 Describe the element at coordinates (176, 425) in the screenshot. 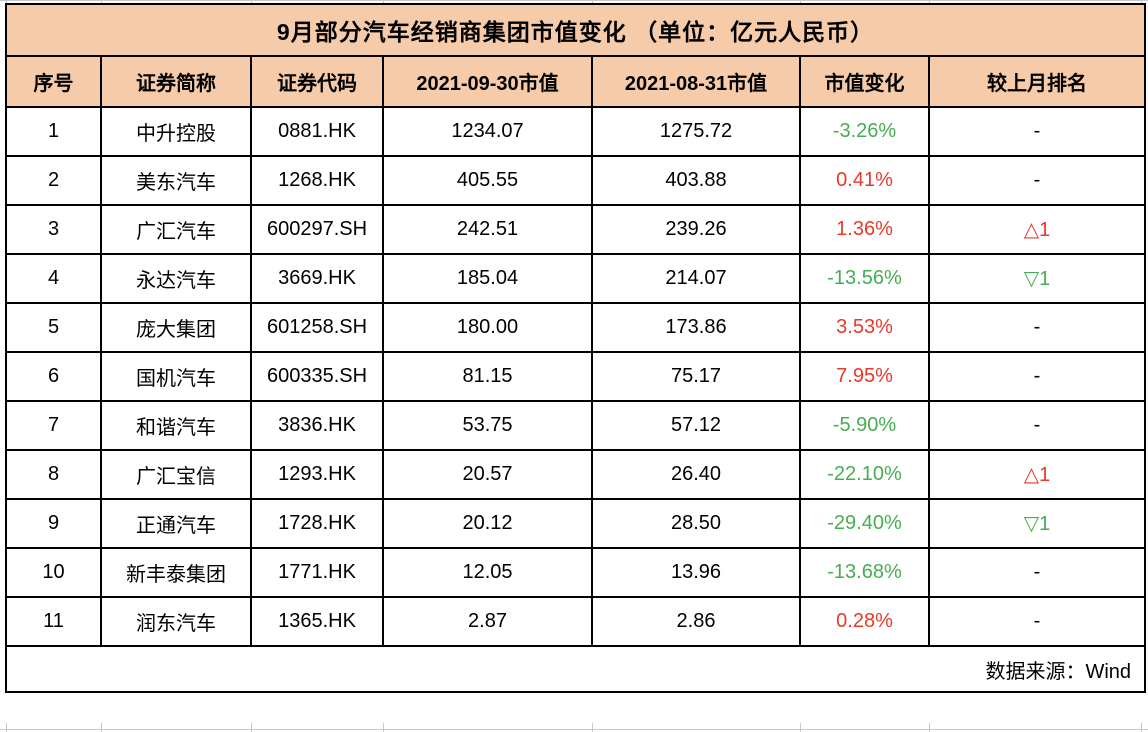

I see `cell-security-name: 和谐汽车` at that location.